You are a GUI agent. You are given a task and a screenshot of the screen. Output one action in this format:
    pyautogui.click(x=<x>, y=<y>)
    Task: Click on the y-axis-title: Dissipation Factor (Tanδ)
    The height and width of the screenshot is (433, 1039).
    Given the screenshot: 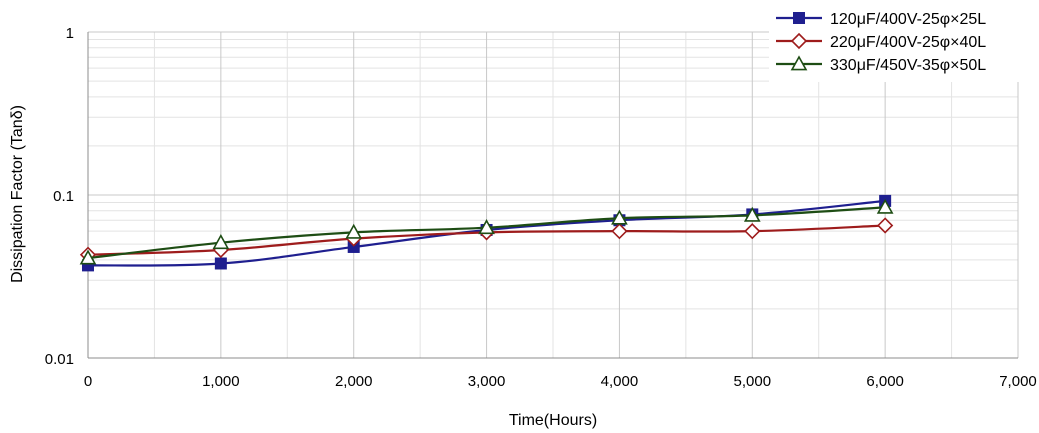 What is the action you would take?
    pyautogui.click(x=17, y=194)
    